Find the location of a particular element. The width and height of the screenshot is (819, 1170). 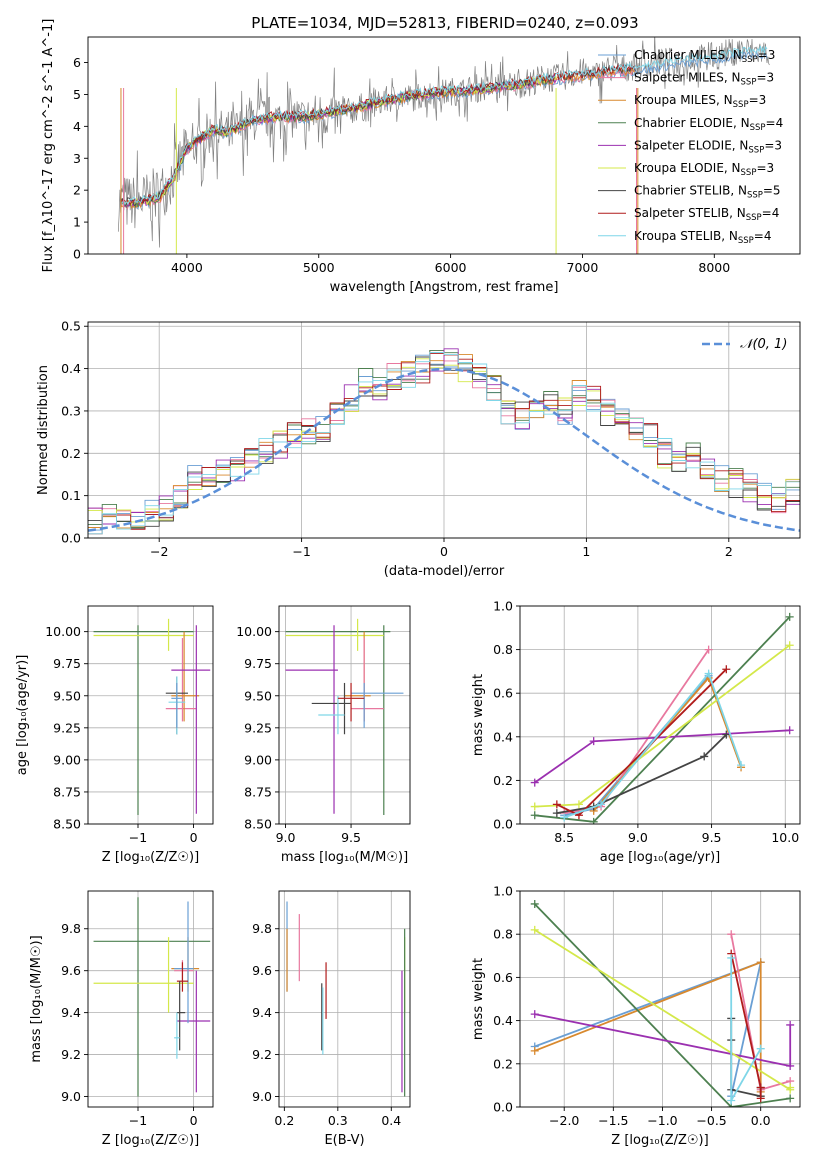

legend-label: Chabrier STELIB, NSSP=5 is located at coordinates (707, 192).